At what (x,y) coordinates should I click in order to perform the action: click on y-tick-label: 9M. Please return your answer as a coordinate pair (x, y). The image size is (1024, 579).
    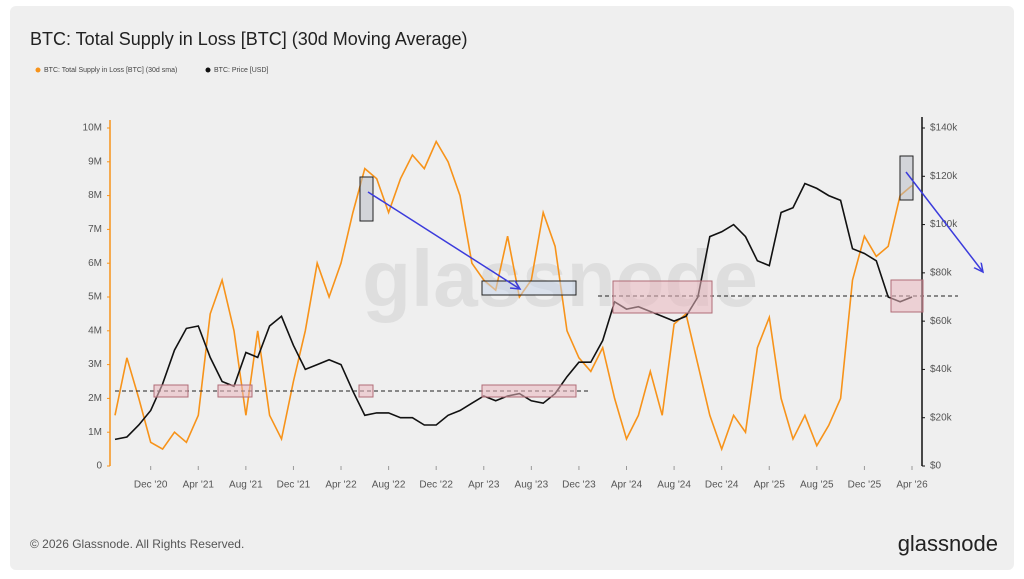
    Looking at the image, I should click on (95, 161).